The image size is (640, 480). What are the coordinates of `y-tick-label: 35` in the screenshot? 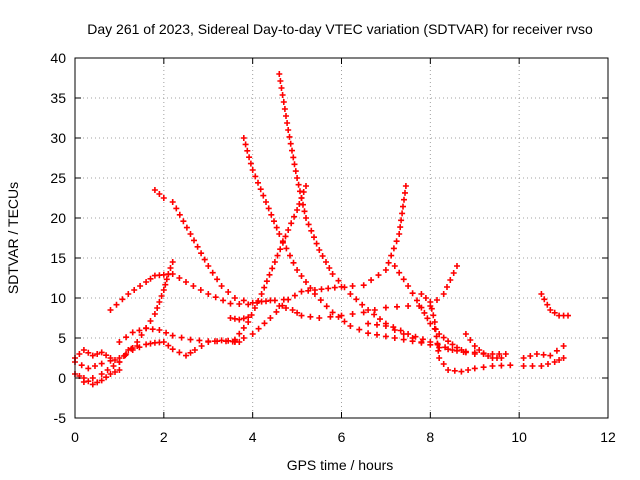 It's located at (58, 98).